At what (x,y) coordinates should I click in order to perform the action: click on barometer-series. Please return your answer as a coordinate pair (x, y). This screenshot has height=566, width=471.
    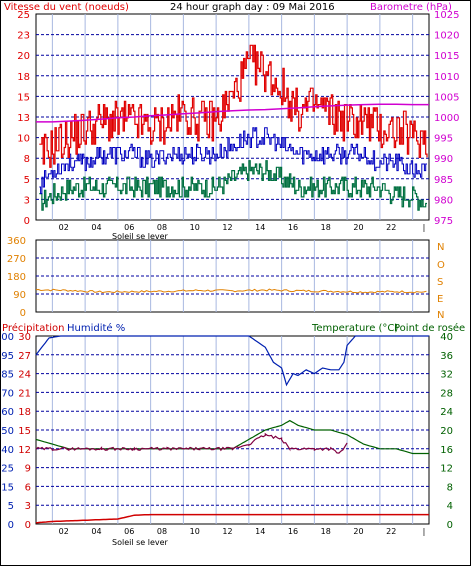
    Looking at the image, I should click on (232, 113).